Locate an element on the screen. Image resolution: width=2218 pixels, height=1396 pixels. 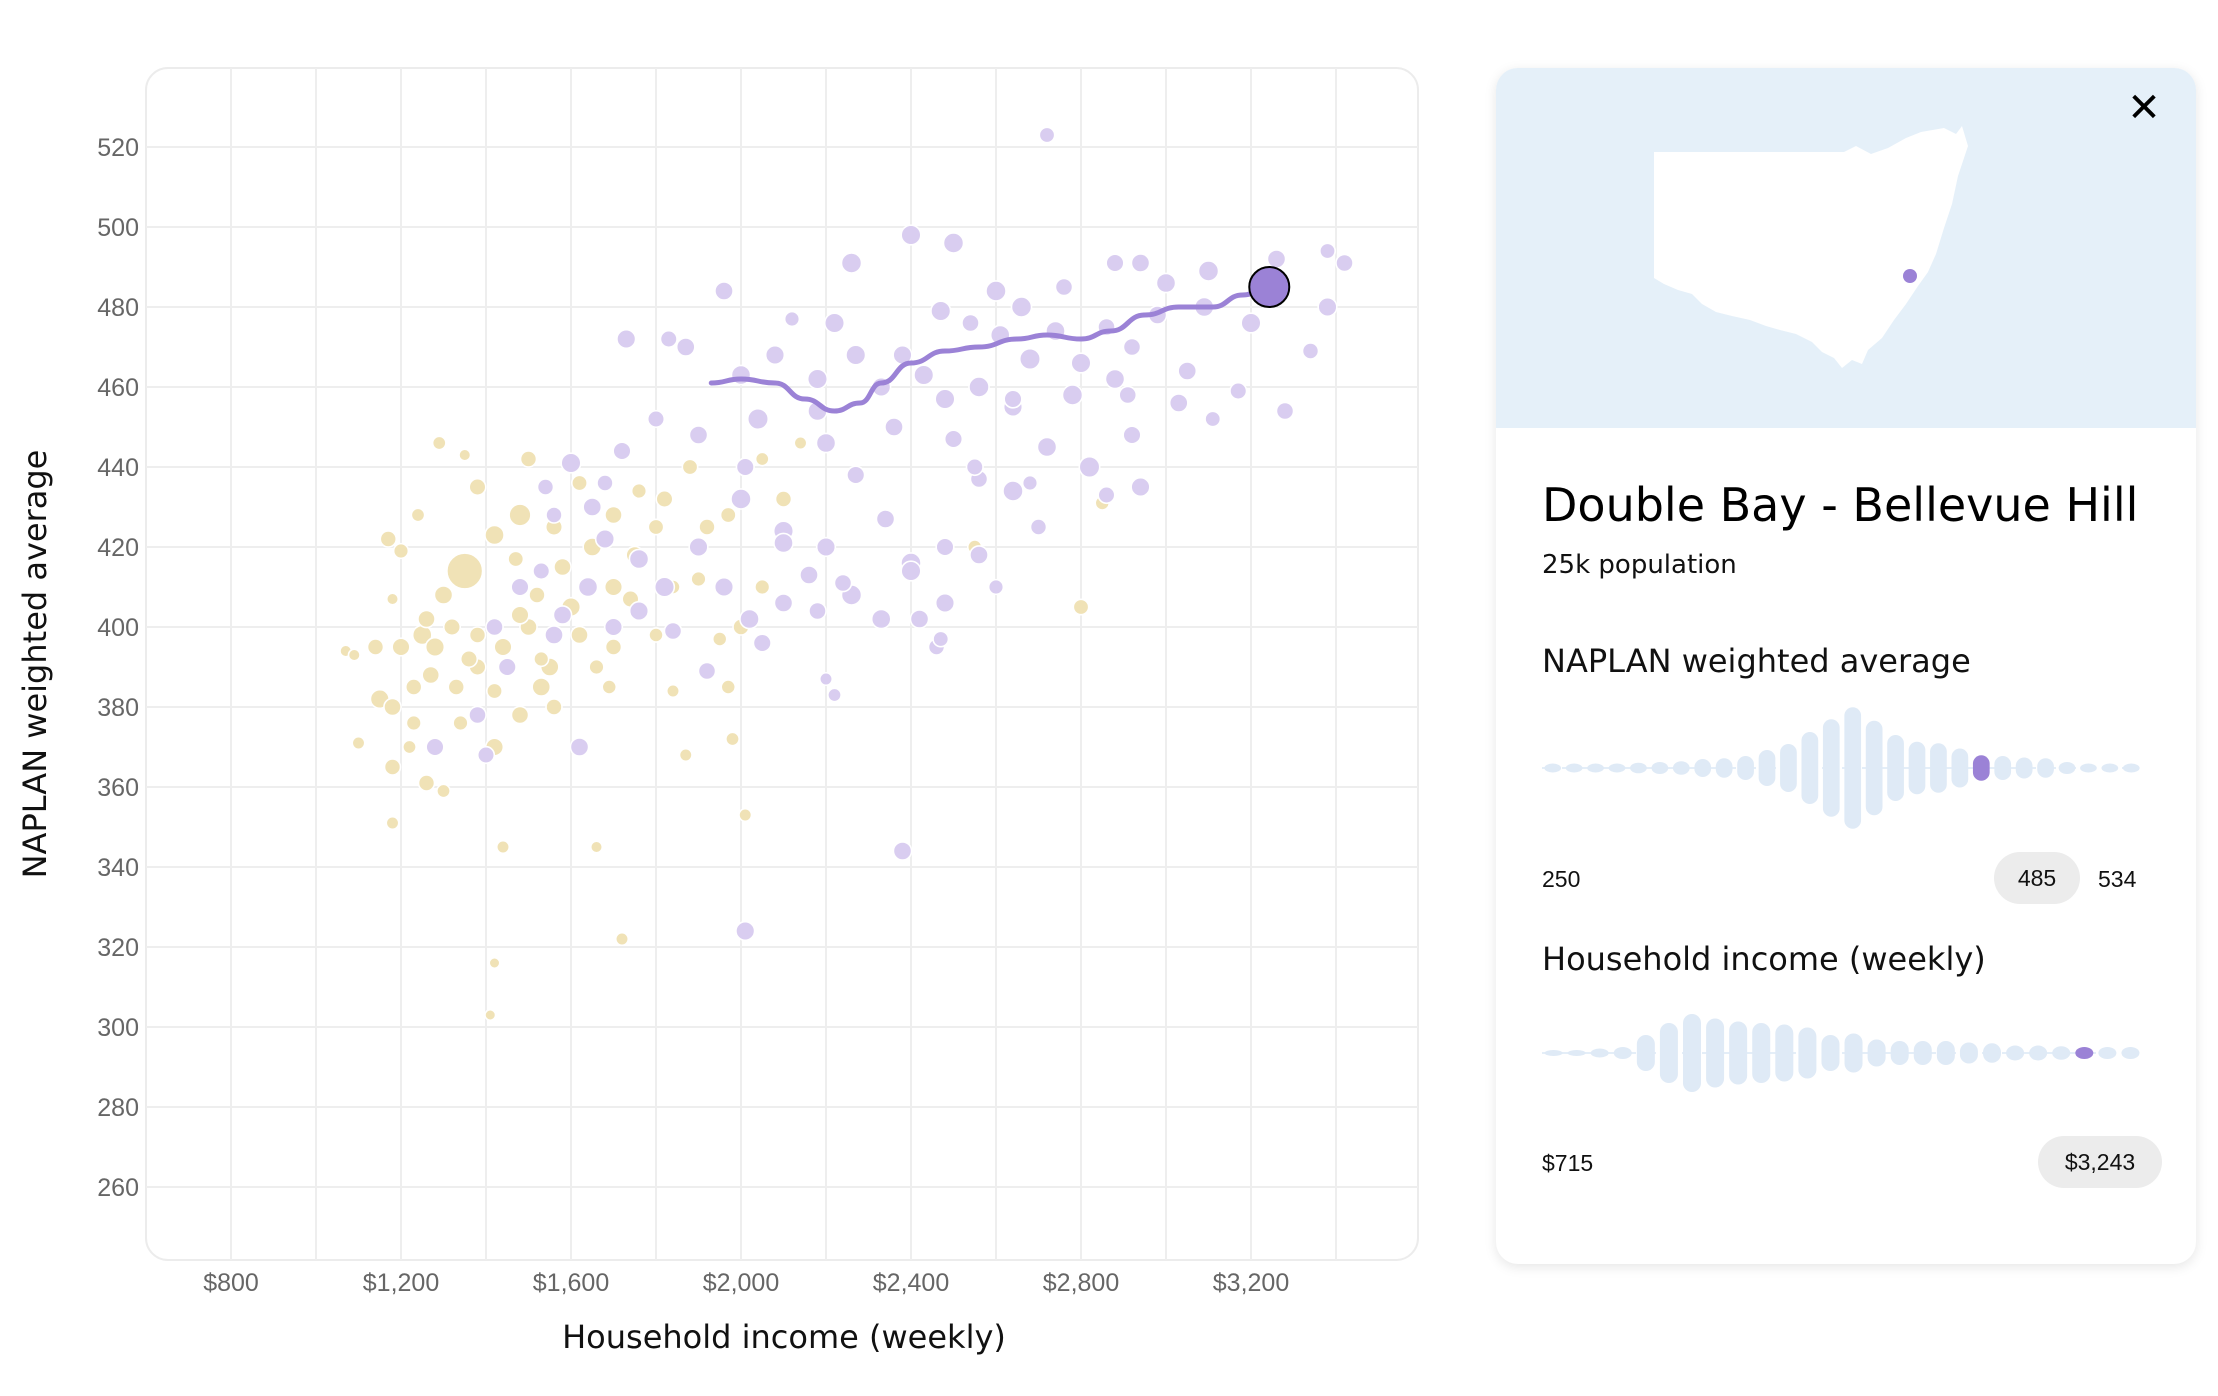
x-axis-title: Household income (weekly) is located at coordinates (784, 1337).